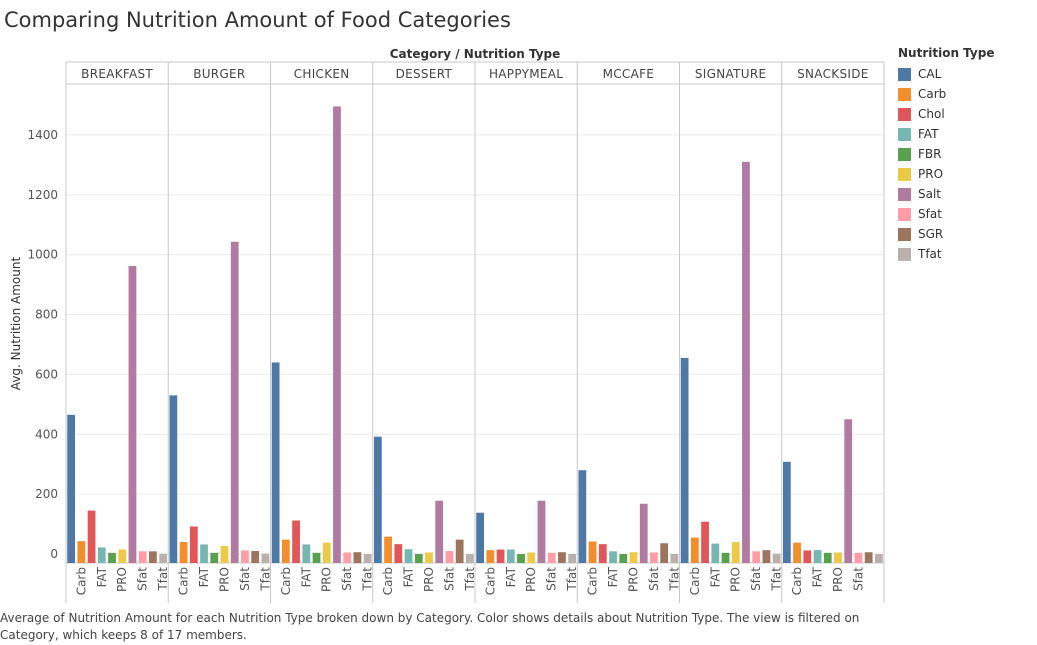 The image size is (1037, 645). What do you see at coordinates (725, 557) in the screenshot?
I see `bar-signature-fbr` at bounding box center [725, 557].